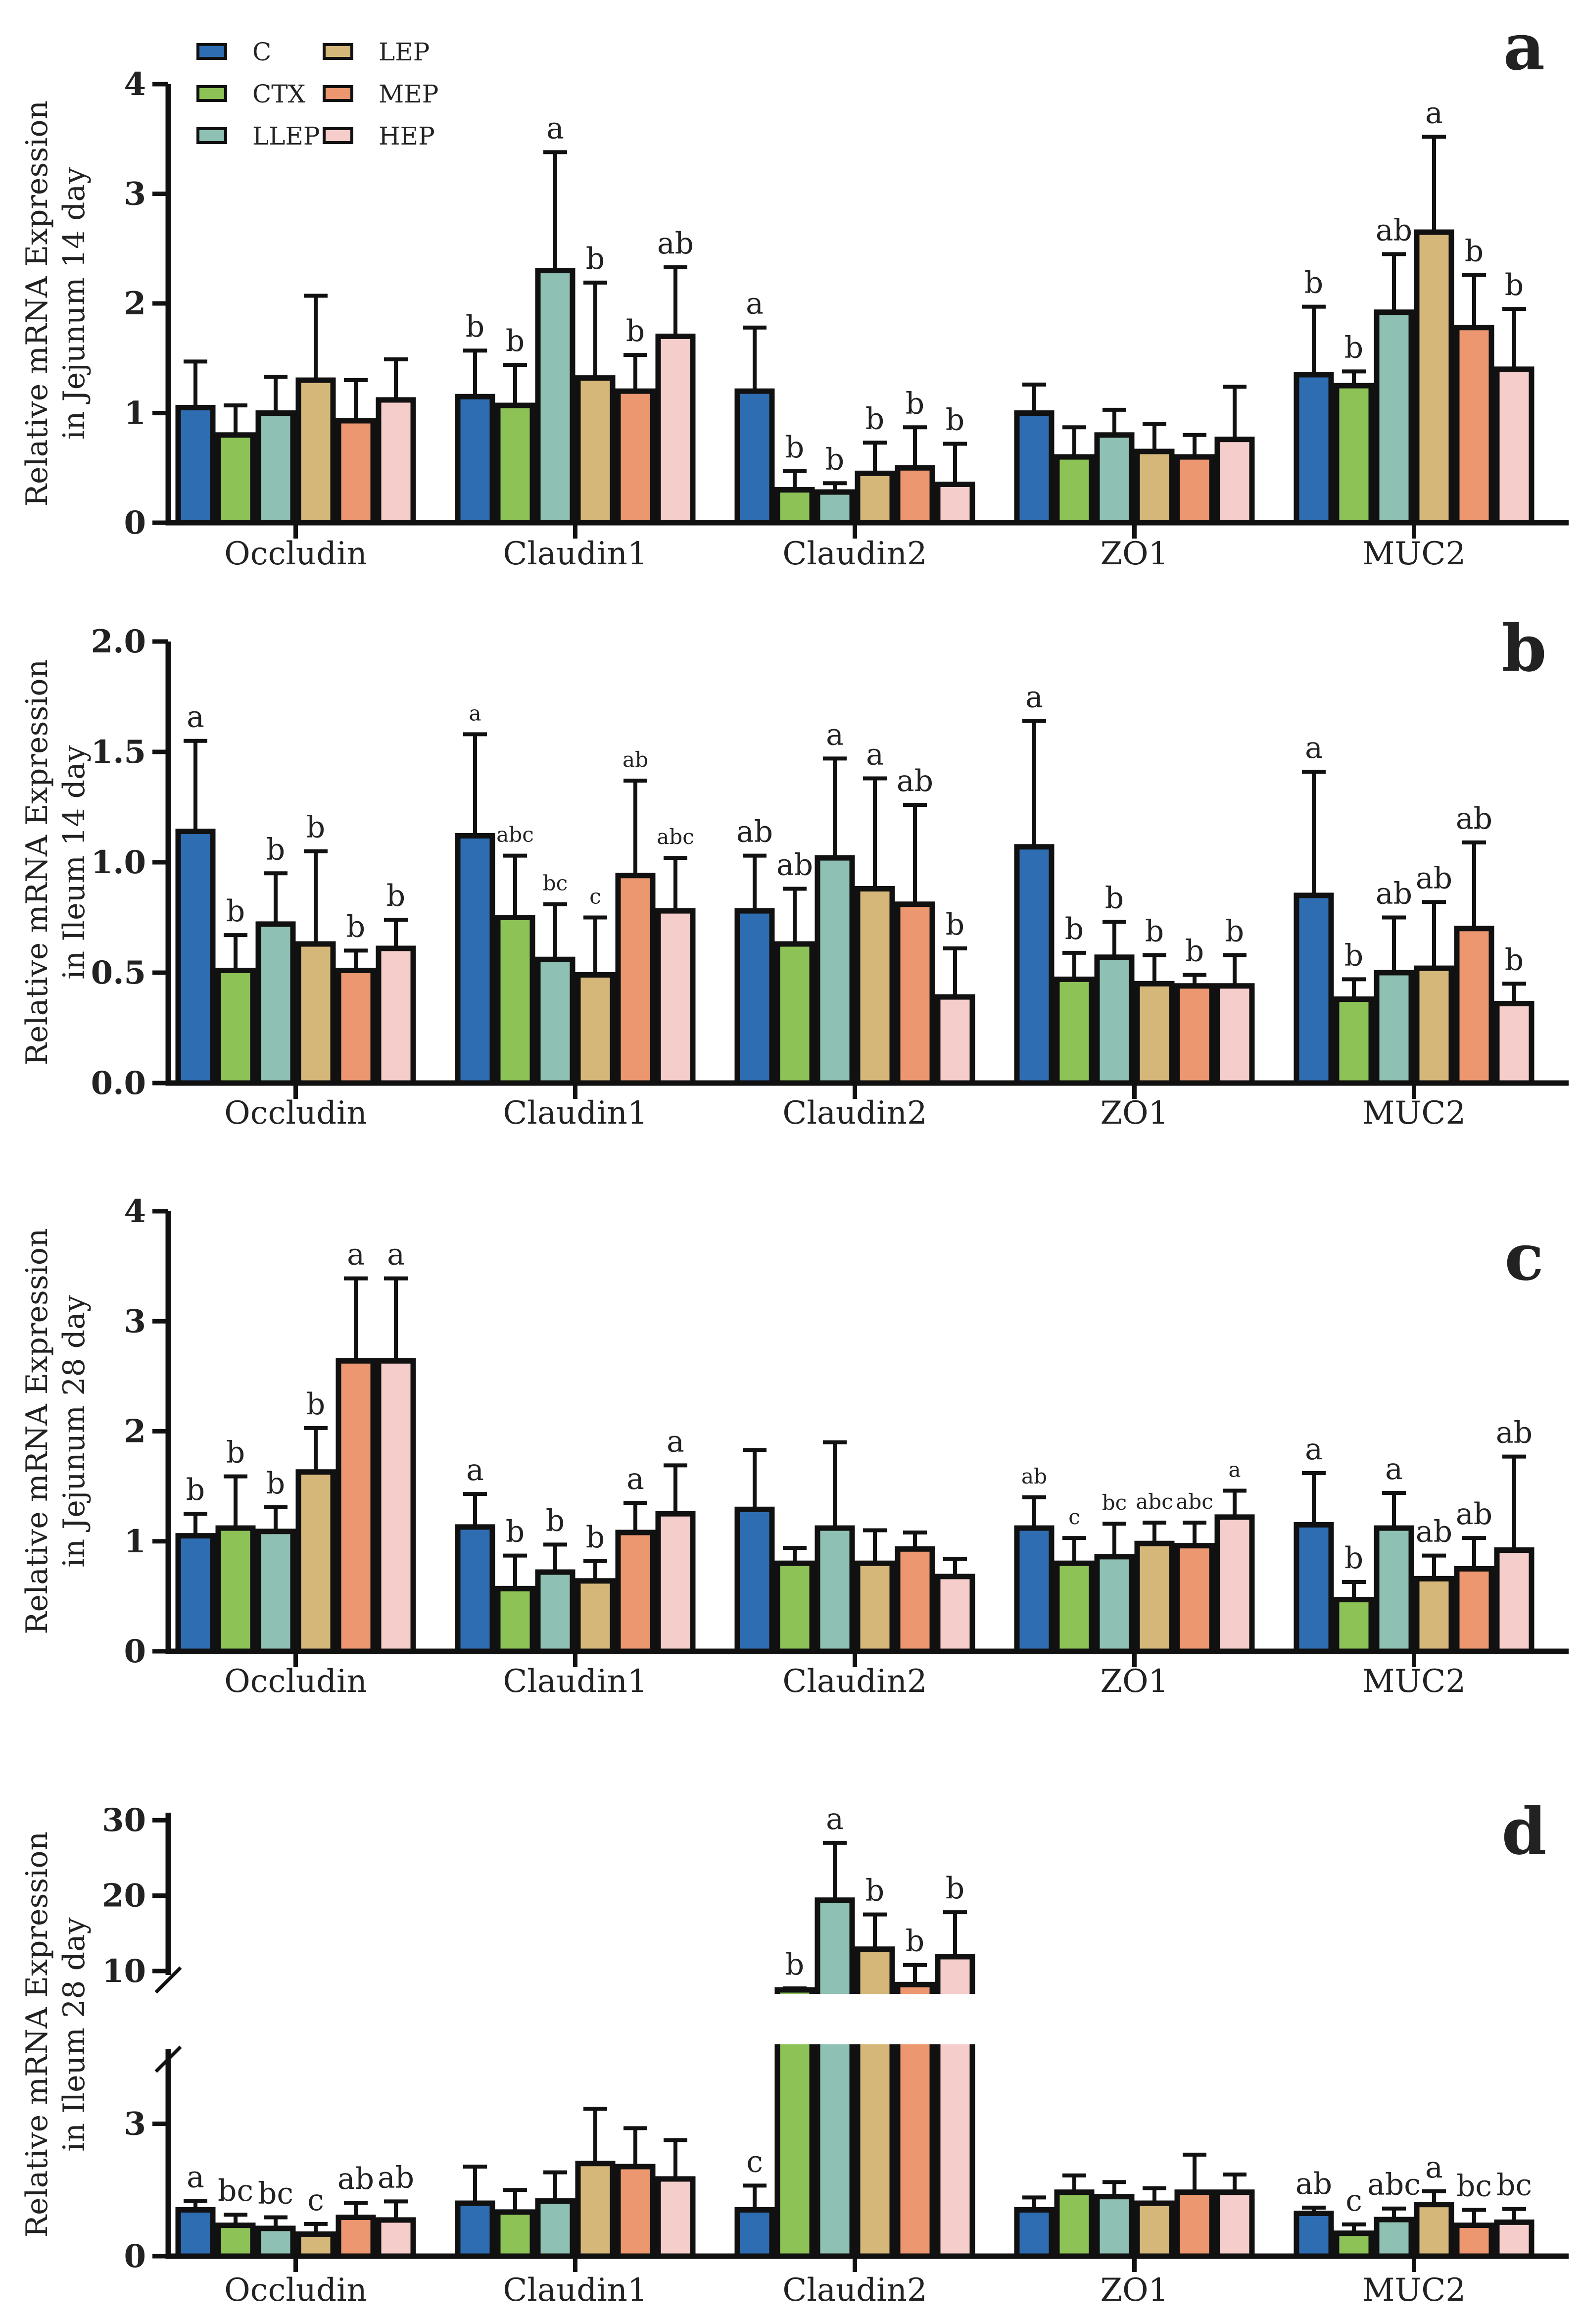 The height and width of the screenshot is (2324, 1582). What do you see at coordinates (408, 94) in the screenshot?
I see `legend-label: MEP` at bounding box center [408, 94].